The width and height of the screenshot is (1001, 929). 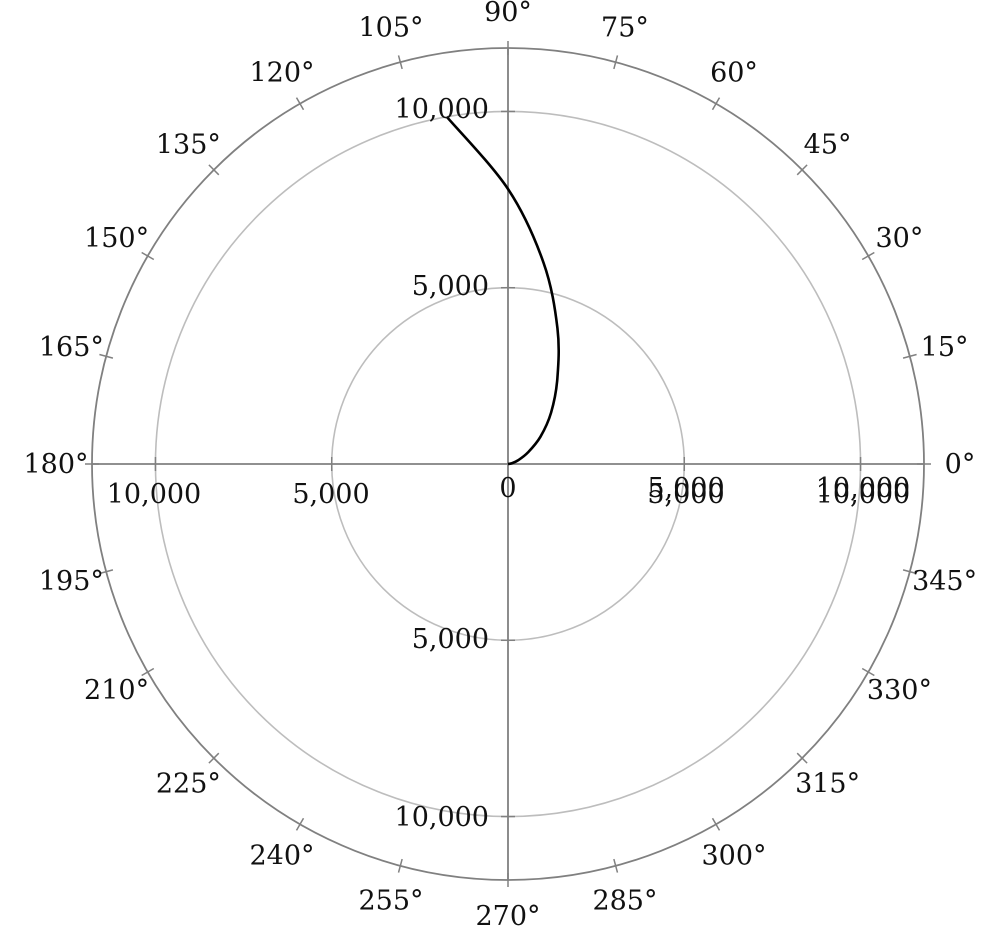 I want to click on angle-tick-label: 300°, so click(x=733, y=855).